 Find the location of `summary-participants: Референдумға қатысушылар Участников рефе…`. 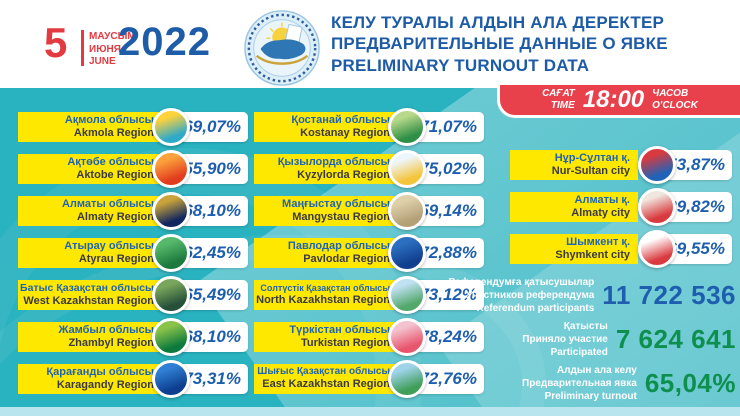

summary-participants: Референдумға қатысушылар Участников рефе… is located at coordinates (592, 295).